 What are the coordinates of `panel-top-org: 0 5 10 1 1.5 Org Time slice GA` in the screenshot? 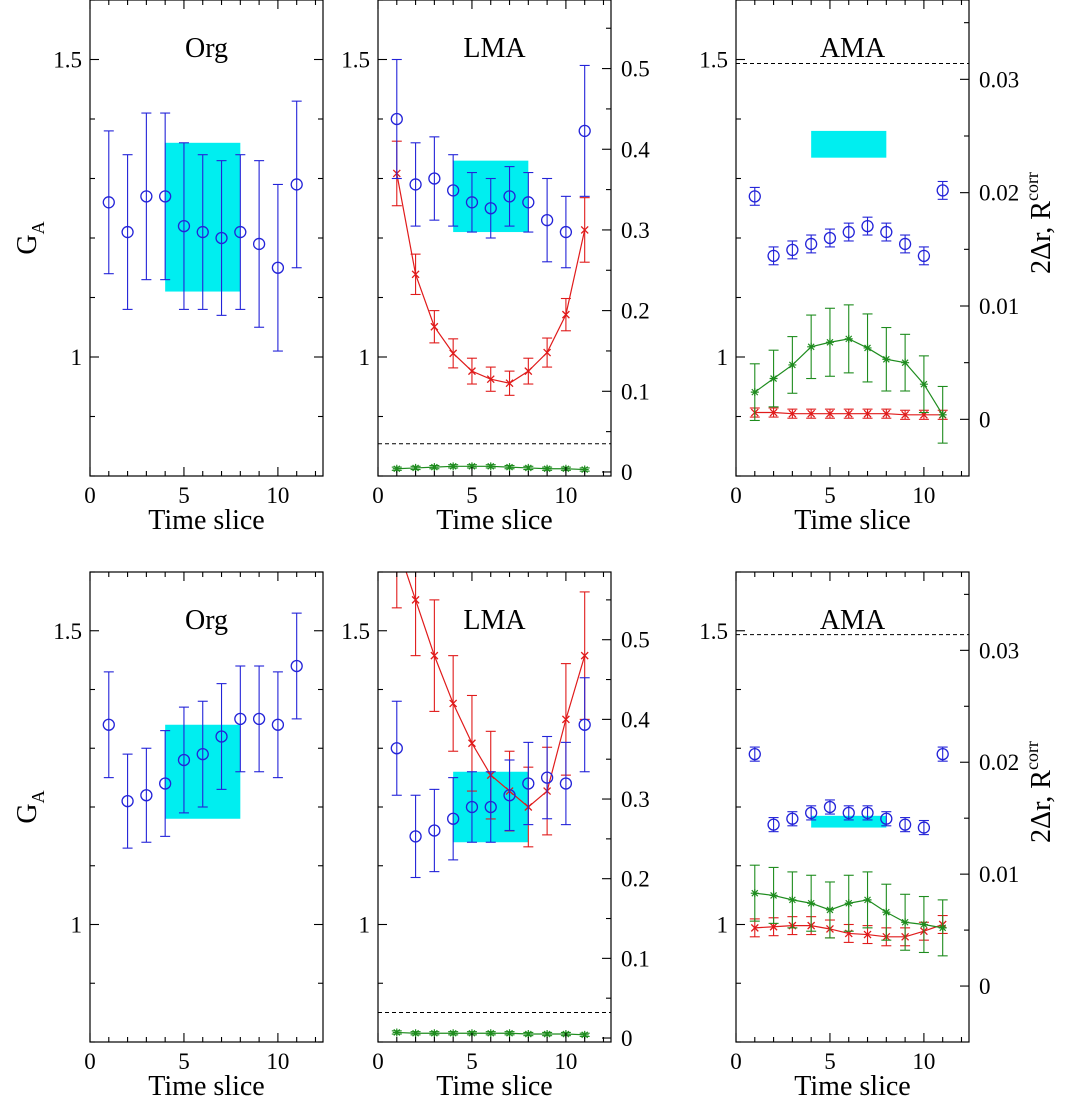 It's located at (168, 268).